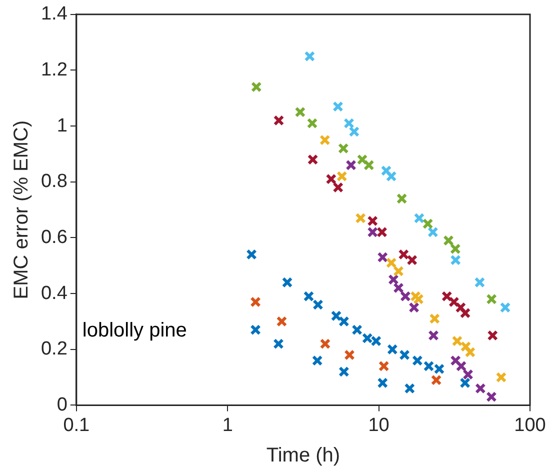 This screenshot has width=558, height=476. What do you see at coordinates (379, 425) in the screenshot?
I see `x-tick-label: 10` at bounding box center [379, 425].